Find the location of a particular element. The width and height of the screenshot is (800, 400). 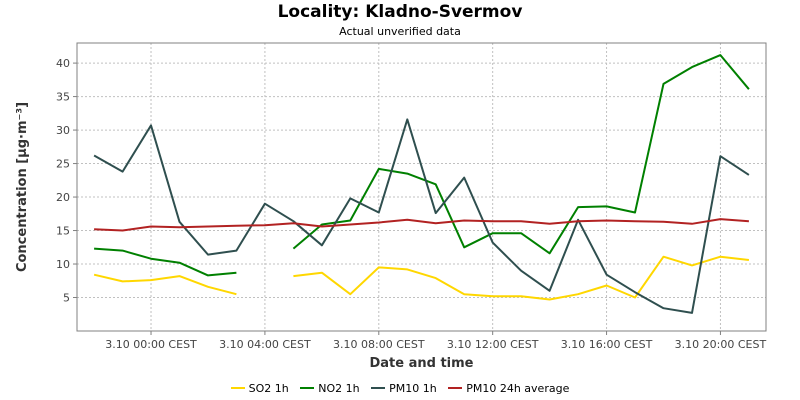

legend-swatch-so2 is located at coordinates (237, 388).